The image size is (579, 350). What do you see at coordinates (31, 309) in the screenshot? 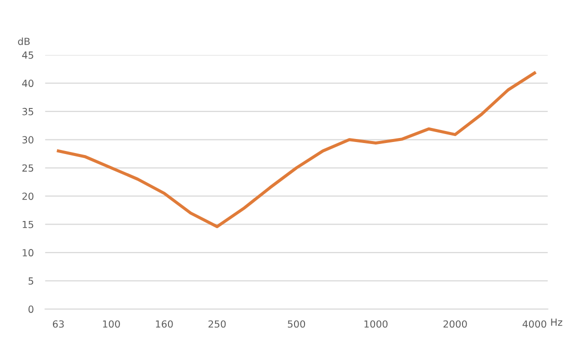
I see `y-tick-label: 0` at bounding box center [31, 309].